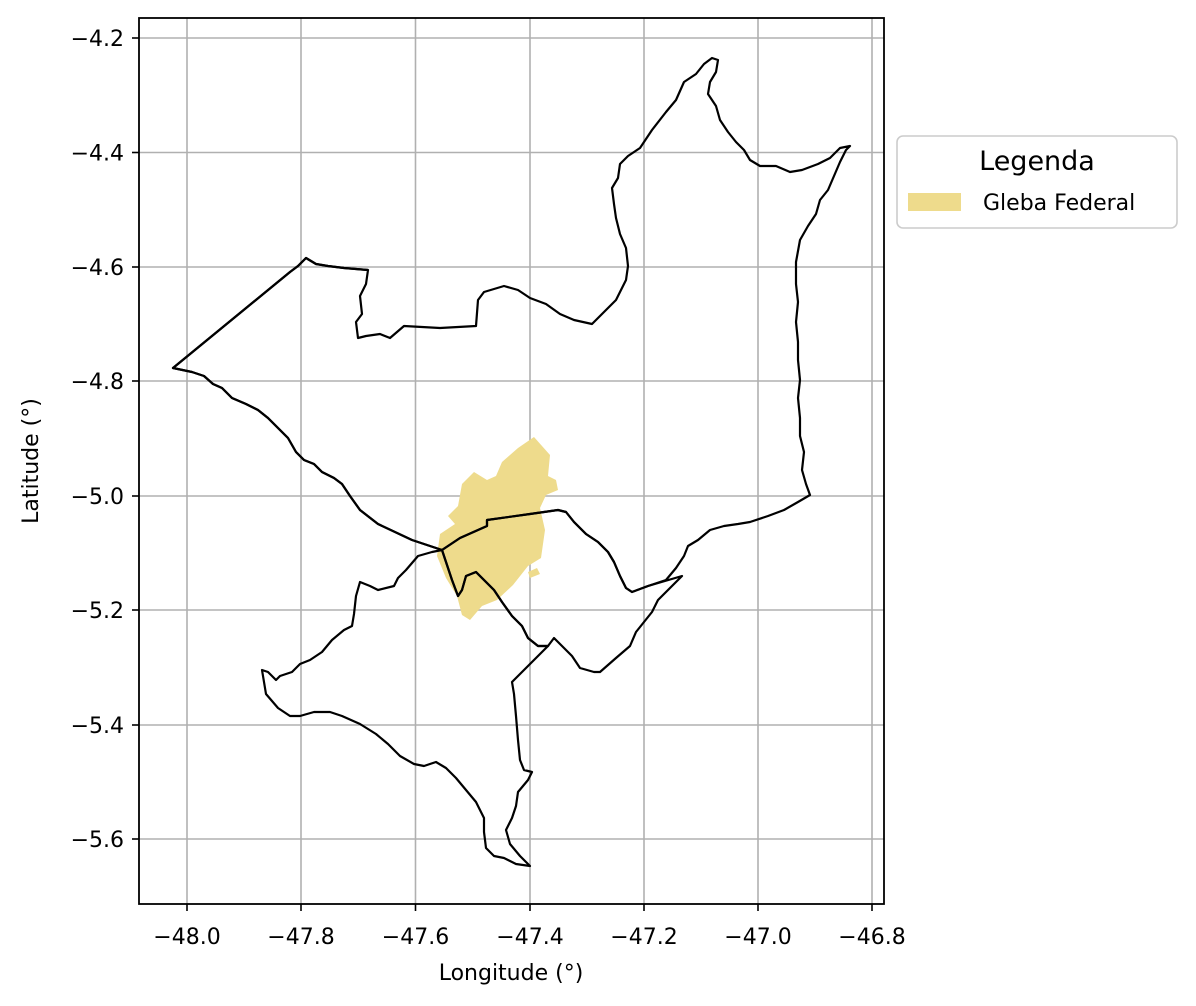 This screenshot has width=1196, height=1006. What do you see at coordinates (97, 611) in the screenshot?
I see `y-tick-label: −5.2` at bounding box center [97, 611].